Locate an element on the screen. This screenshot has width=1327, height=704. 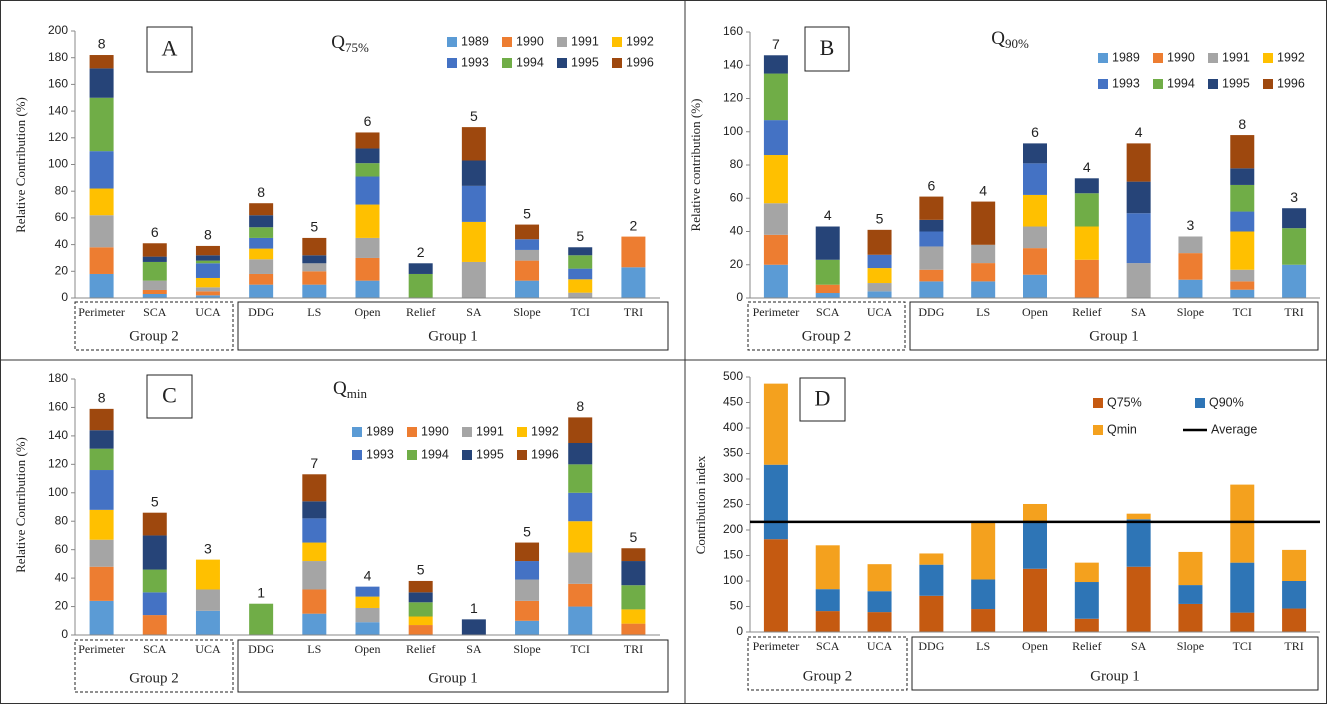
bar-count-label: 8 is located at coordinates (580, 406).